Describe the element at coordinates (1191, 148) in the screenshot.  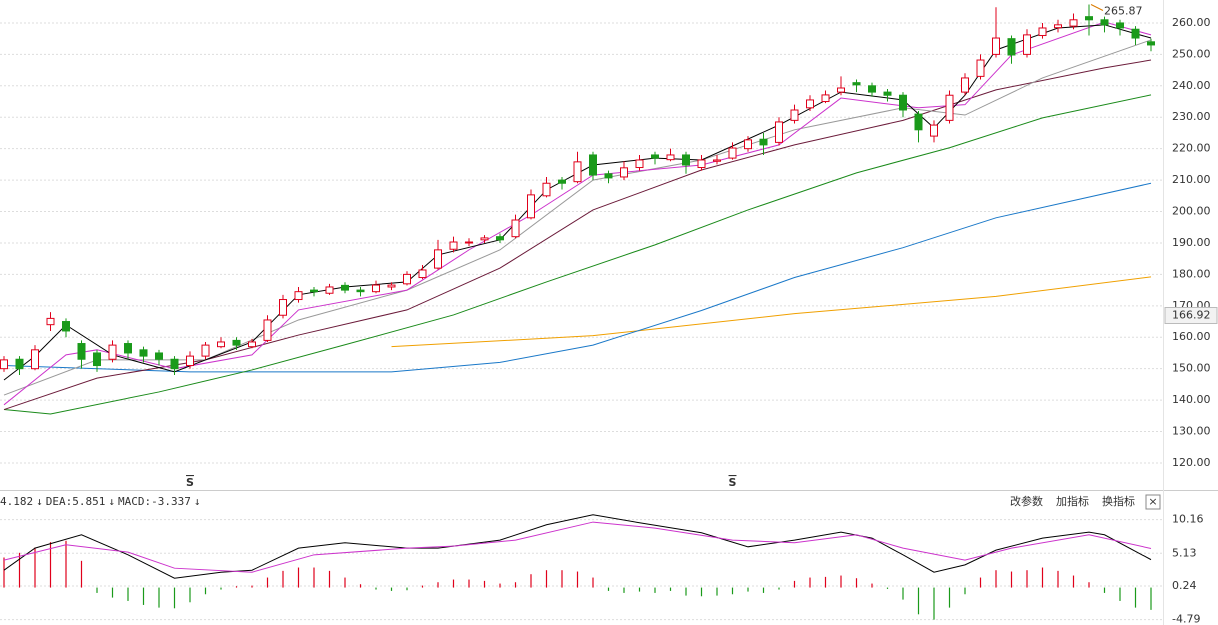
I see `y-tick-label: 220.00` at that location.